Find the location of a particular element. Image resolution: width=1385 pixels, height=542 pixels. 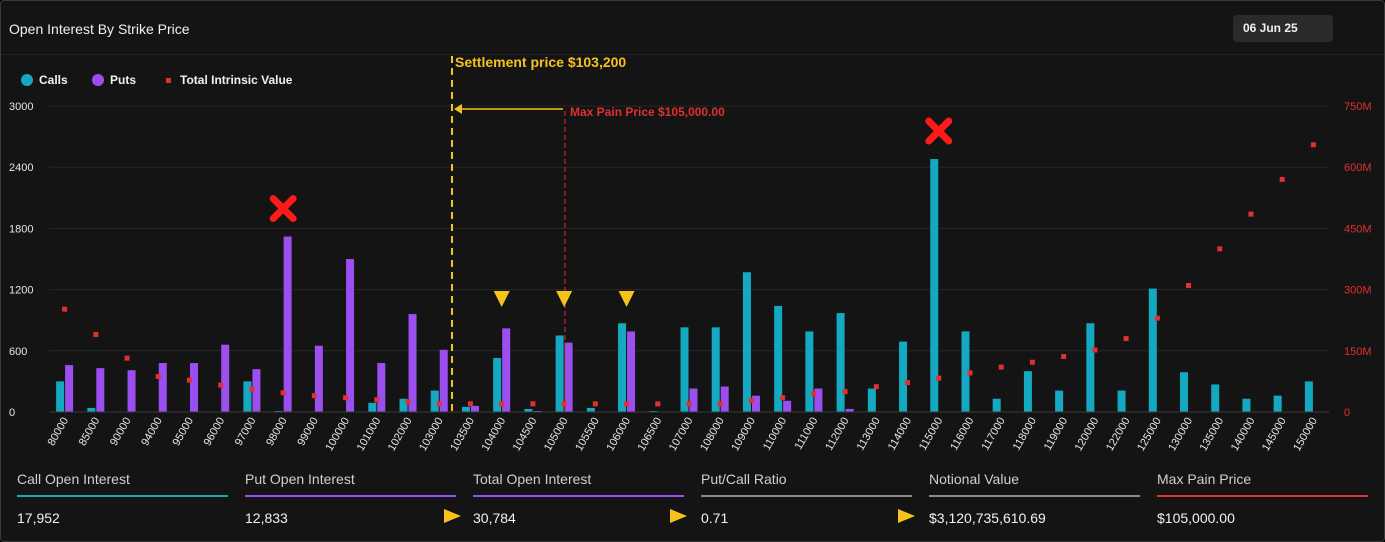

y-right-tick-label: 450M is located at coordinates (1358, 229).